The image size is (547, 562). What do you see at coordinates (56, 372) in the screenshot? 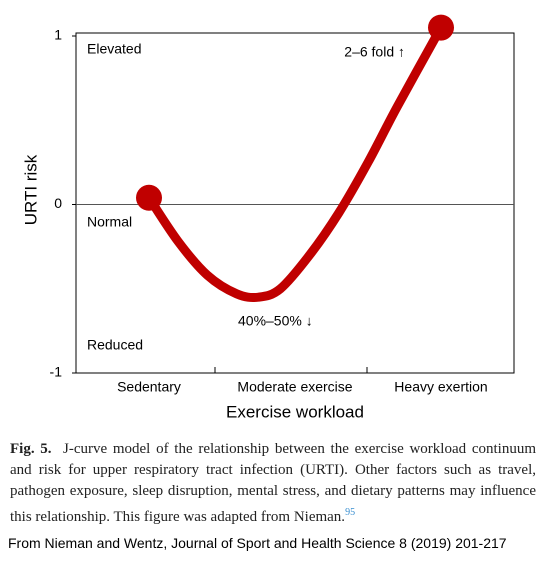
I see `y-tick-label: -1` at bounding box center [56, 372].